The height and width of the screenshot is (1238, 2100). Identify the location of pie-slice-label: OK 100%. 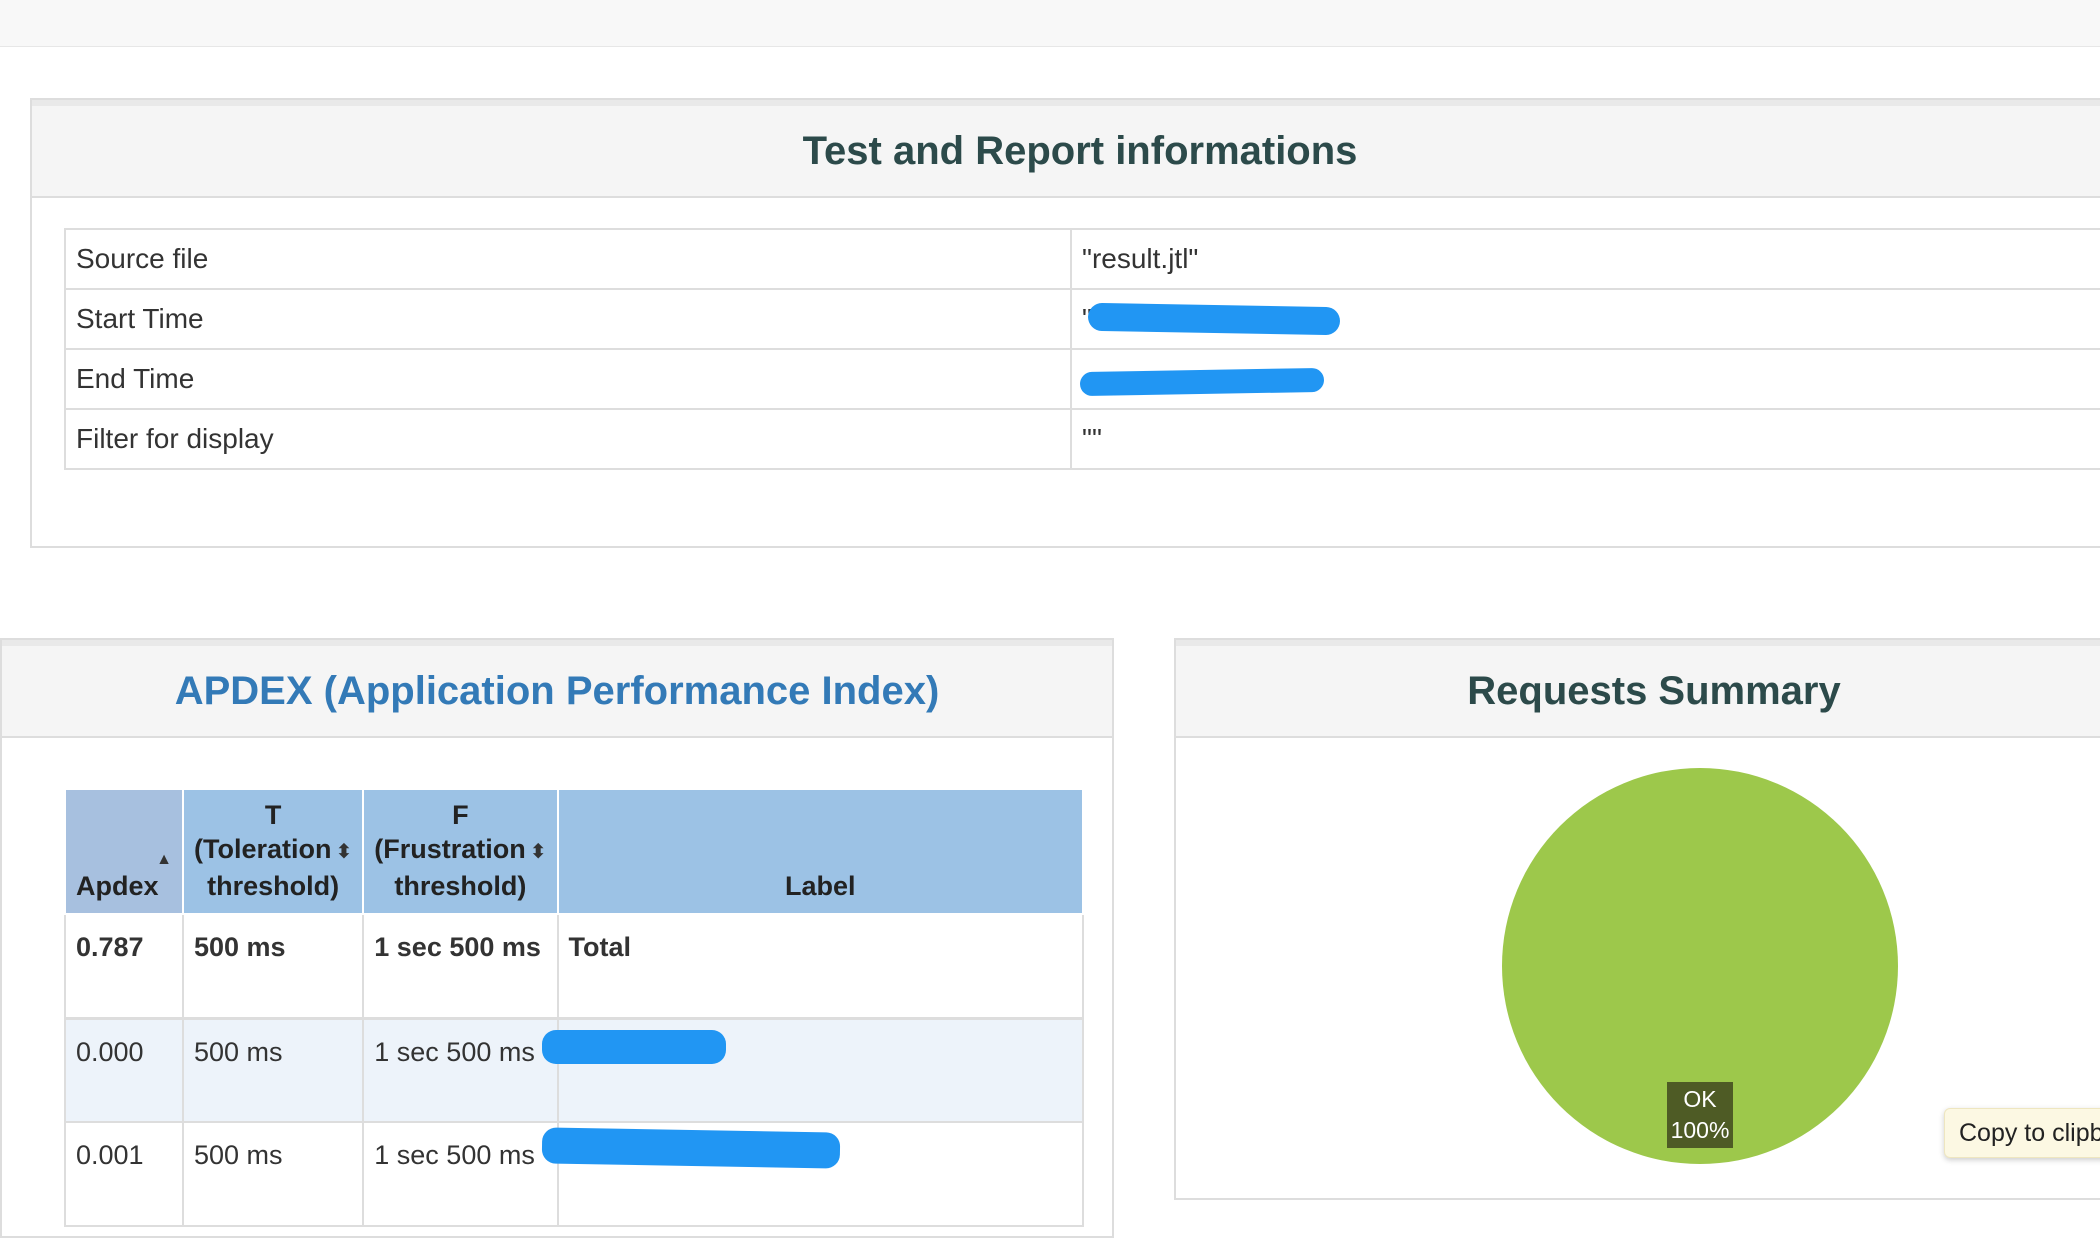
(1700, 1115).